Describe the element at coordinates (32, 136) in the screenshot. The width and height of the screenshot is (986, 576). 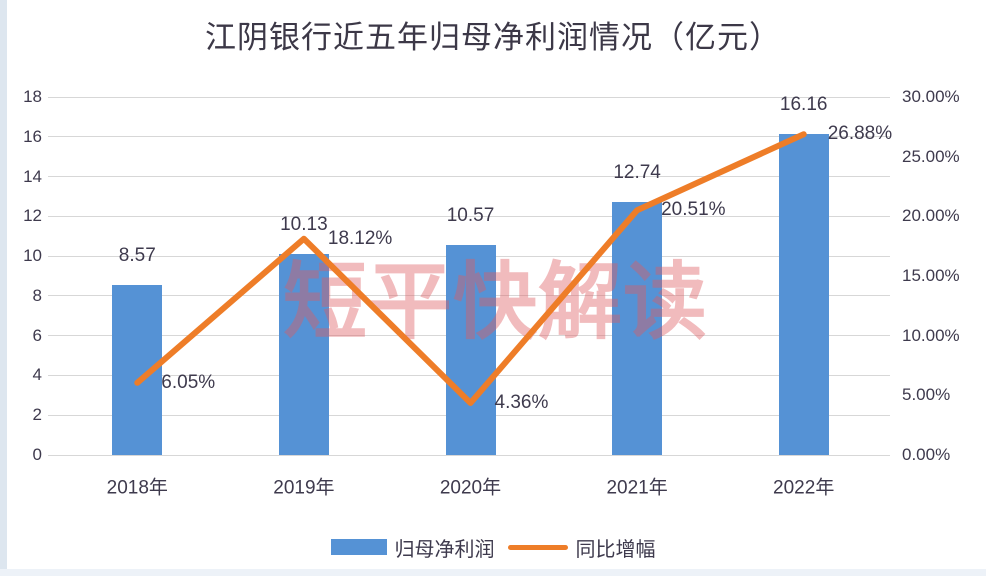
I see `left-axis-tick: 16` at that location.